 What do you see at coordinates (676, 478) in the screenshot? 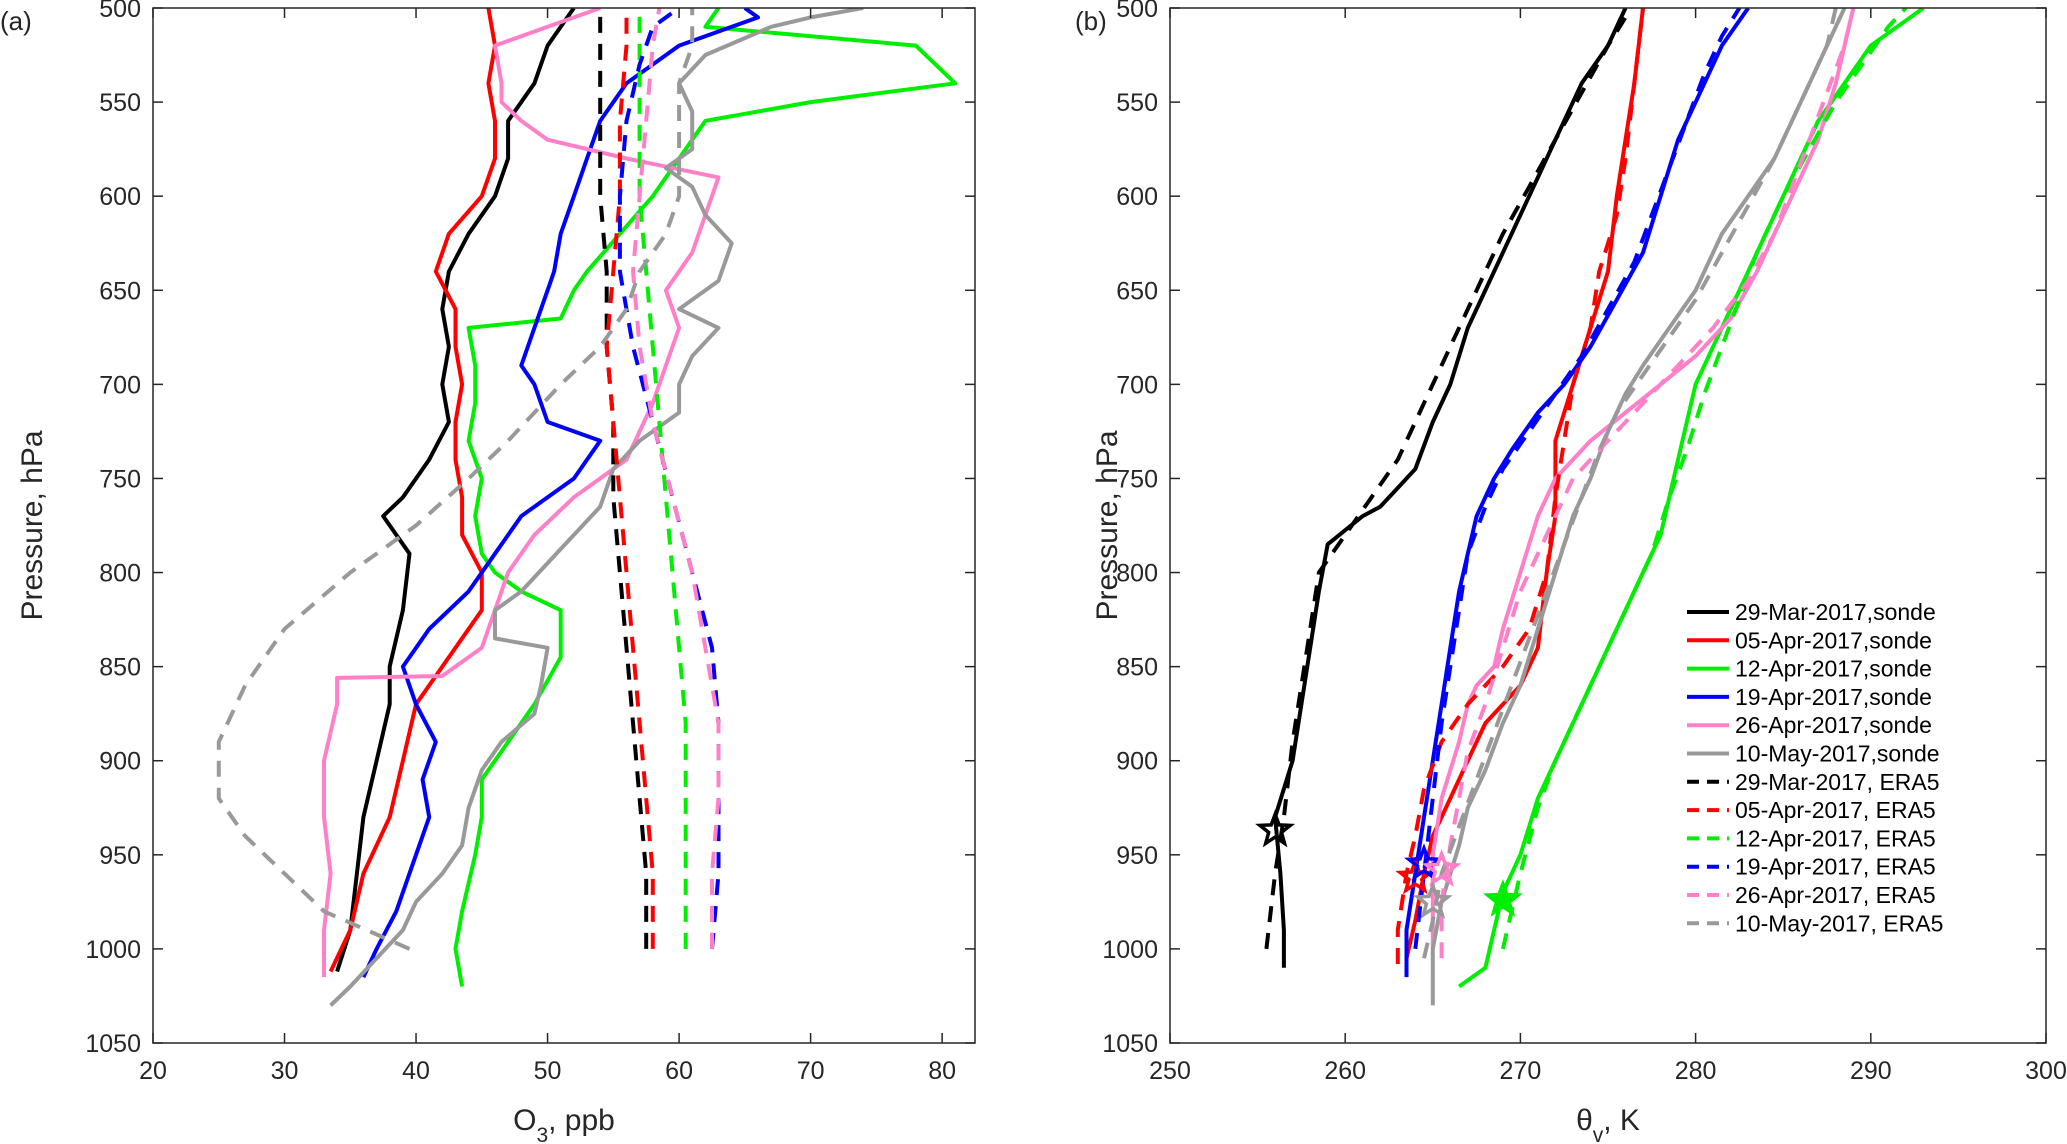
I see `series-26-apr-2017-era5-line` at bounding box center [676, 478].